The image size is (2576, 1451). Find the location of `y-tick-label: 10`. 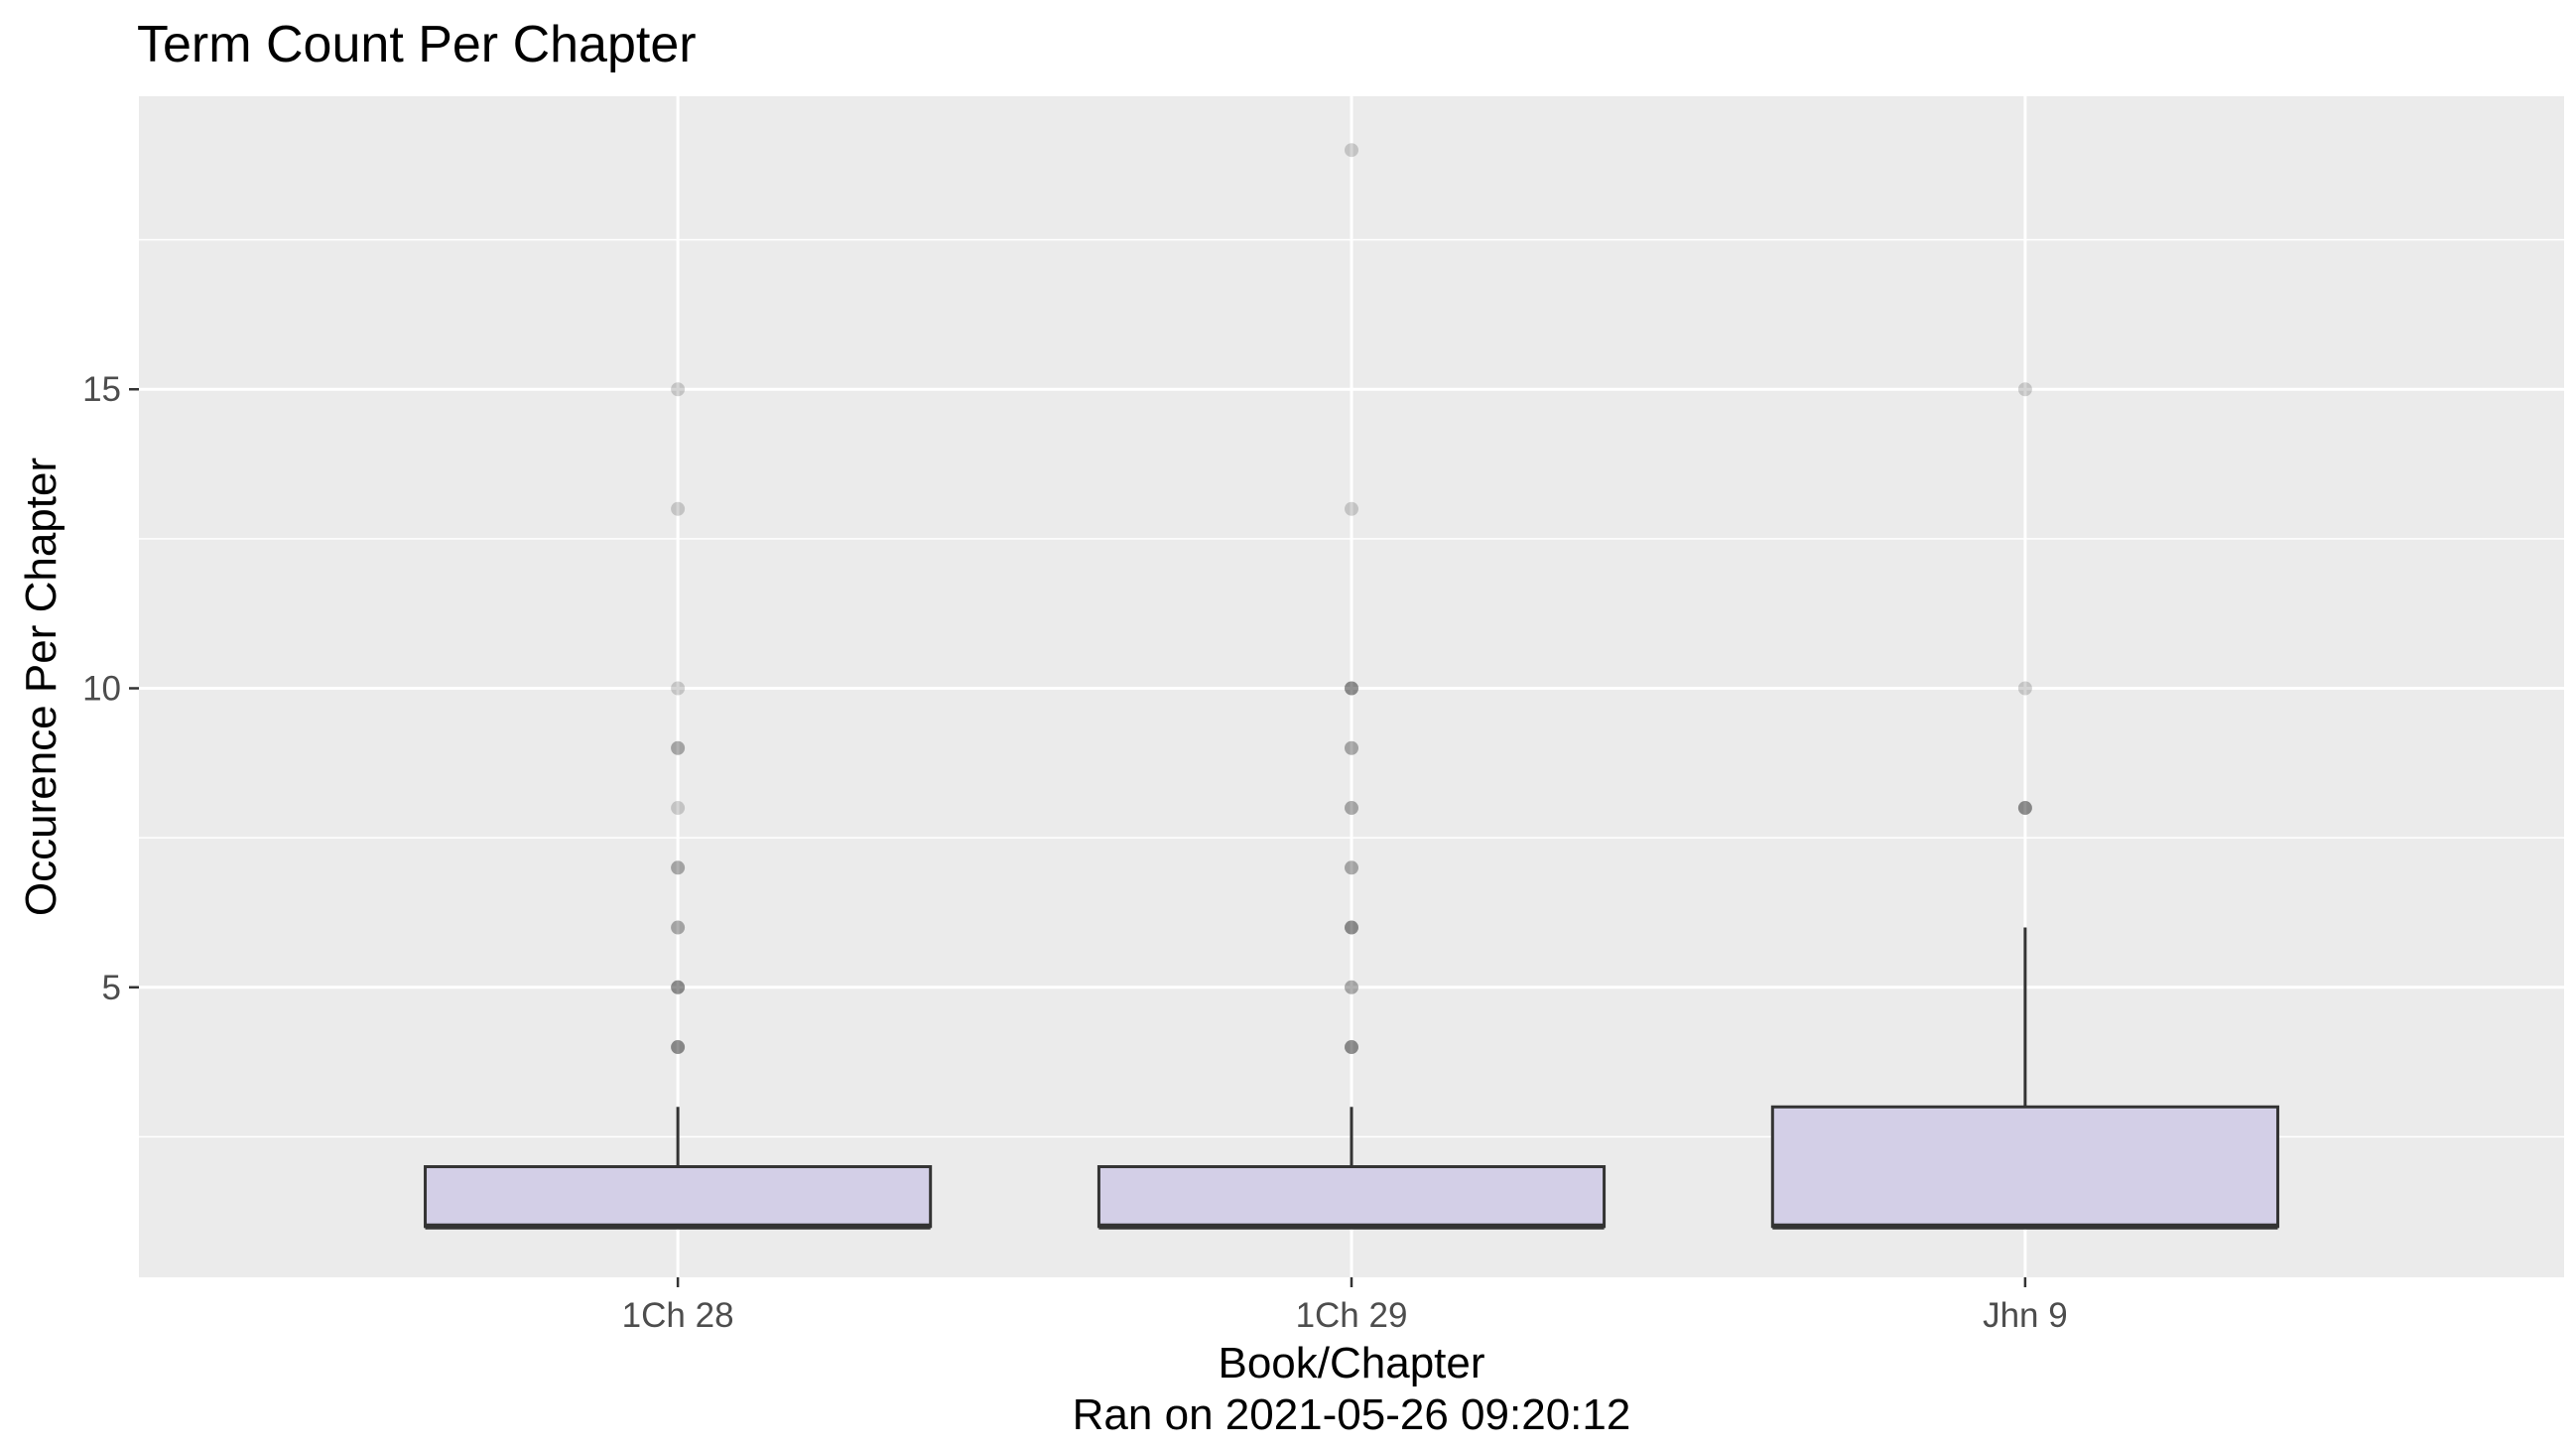

y-tick-label: 10 is located at coordinates (102, 689).